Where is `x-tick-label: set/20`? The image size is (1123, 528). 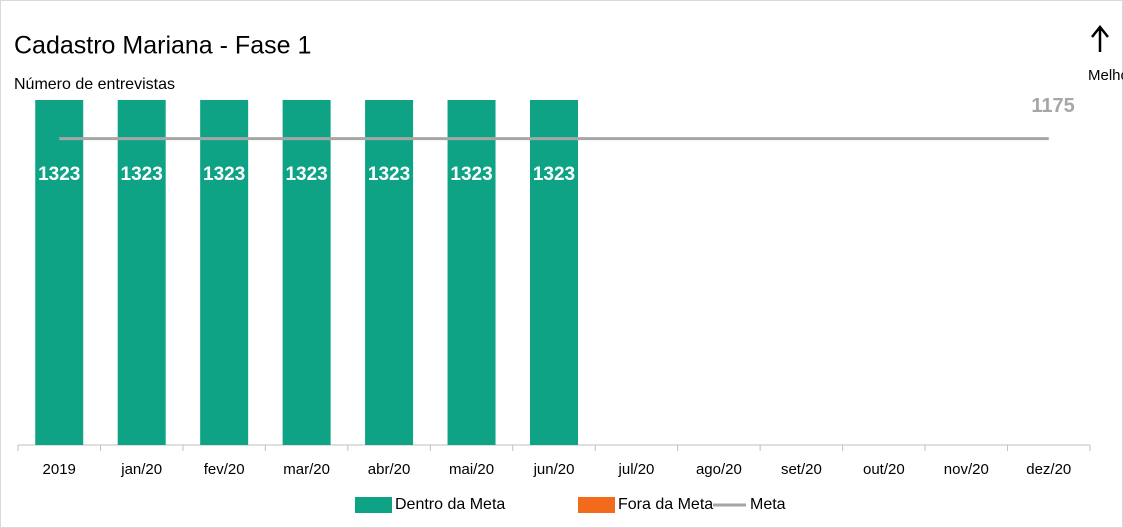
x-tick-label: set/20 is located at coordinates (801, 469).